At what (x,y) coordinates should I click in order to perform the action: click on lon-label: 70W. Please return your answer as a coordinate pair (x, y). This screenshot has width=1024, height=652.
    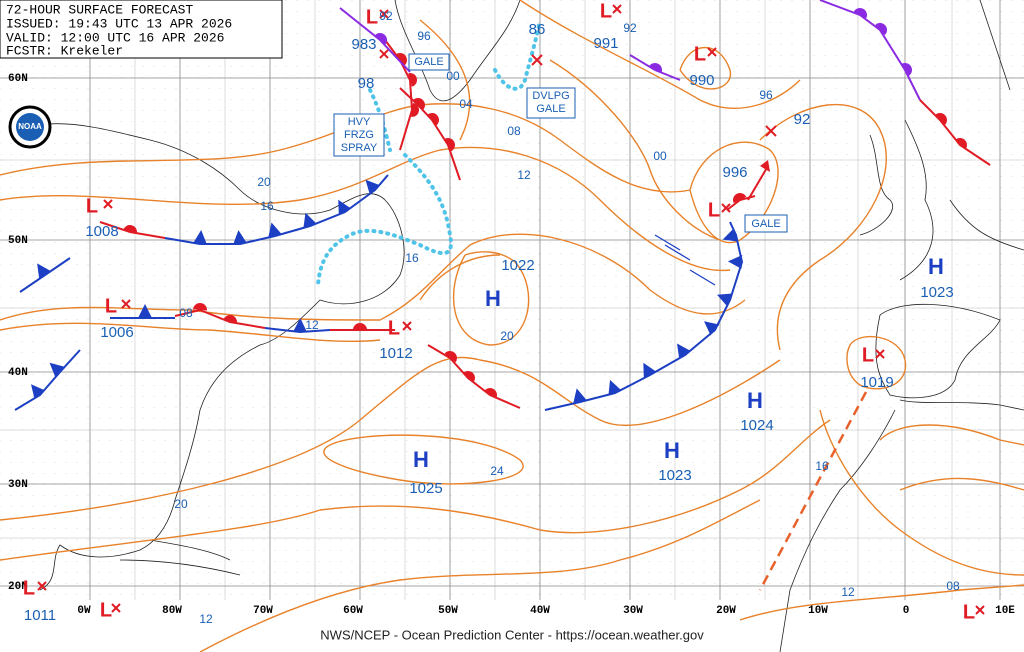
    Looking at the image, I should click on (263, 611).